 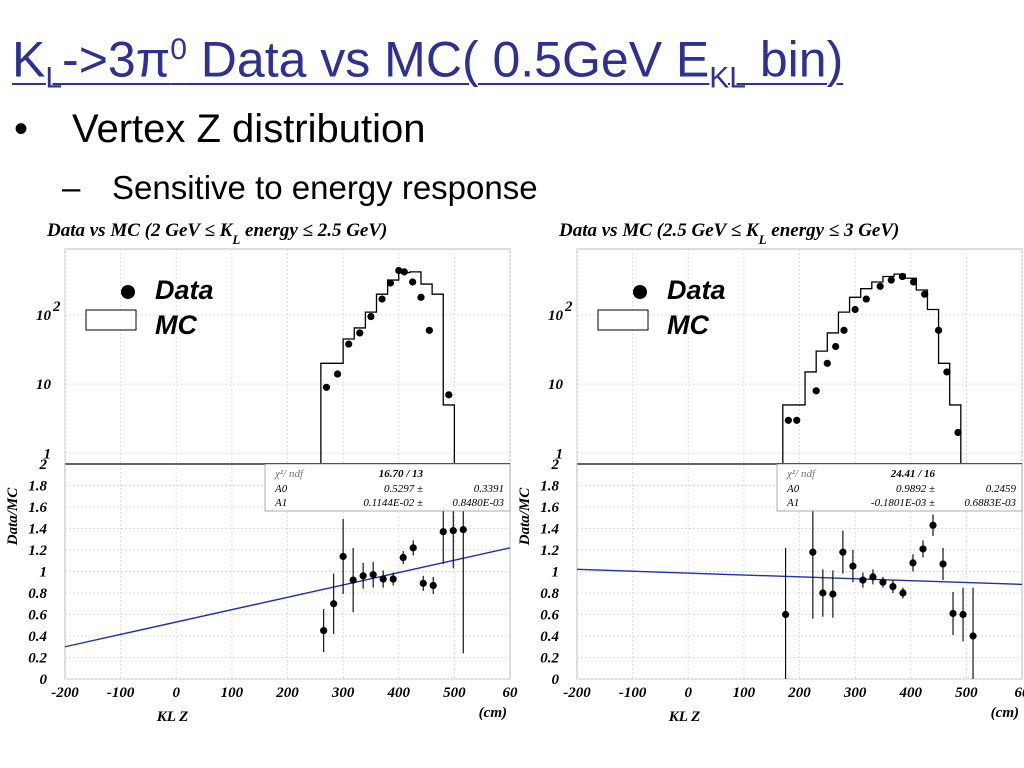 I want to click on x-tick-label: 500, so click(x=966, y=693).